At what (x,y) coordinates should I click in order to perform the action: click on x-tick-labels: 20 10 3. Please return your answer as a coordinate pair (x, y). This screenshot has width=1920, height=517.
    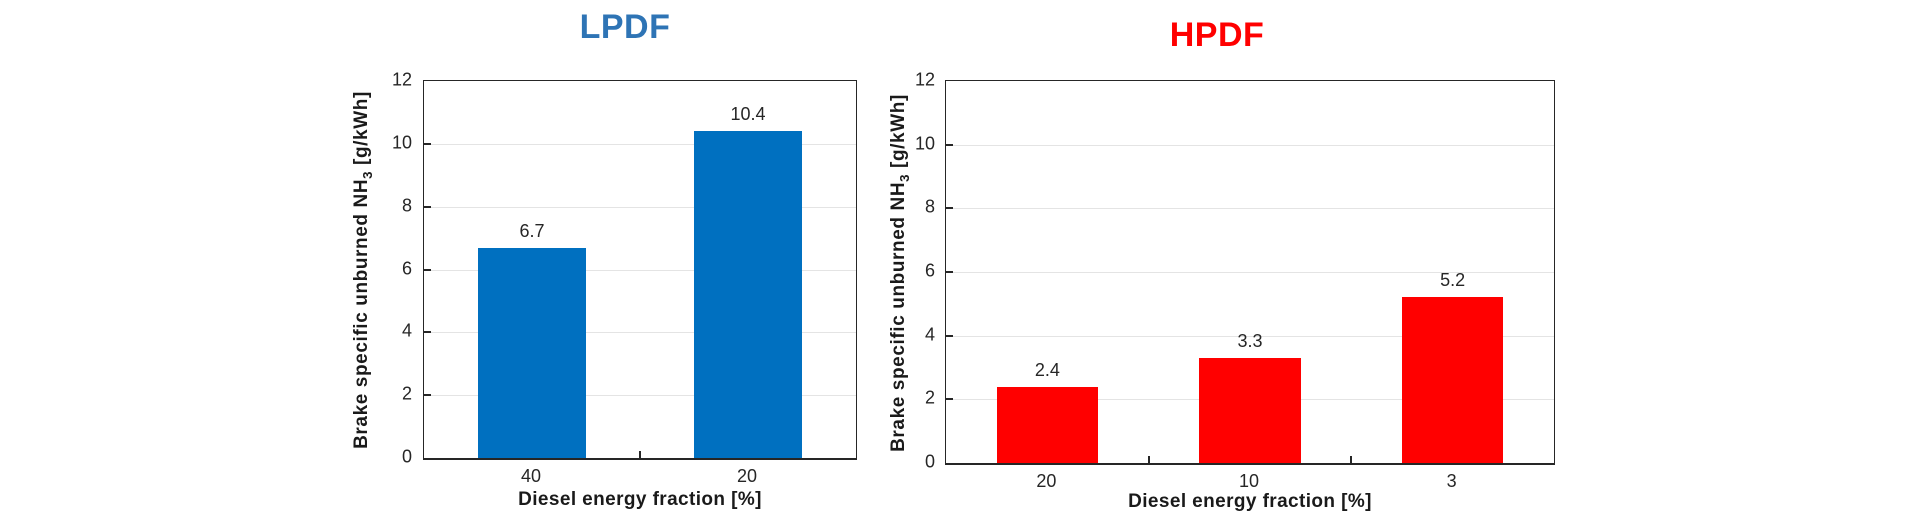
    Looking at the image, I should click on (1250, 483).